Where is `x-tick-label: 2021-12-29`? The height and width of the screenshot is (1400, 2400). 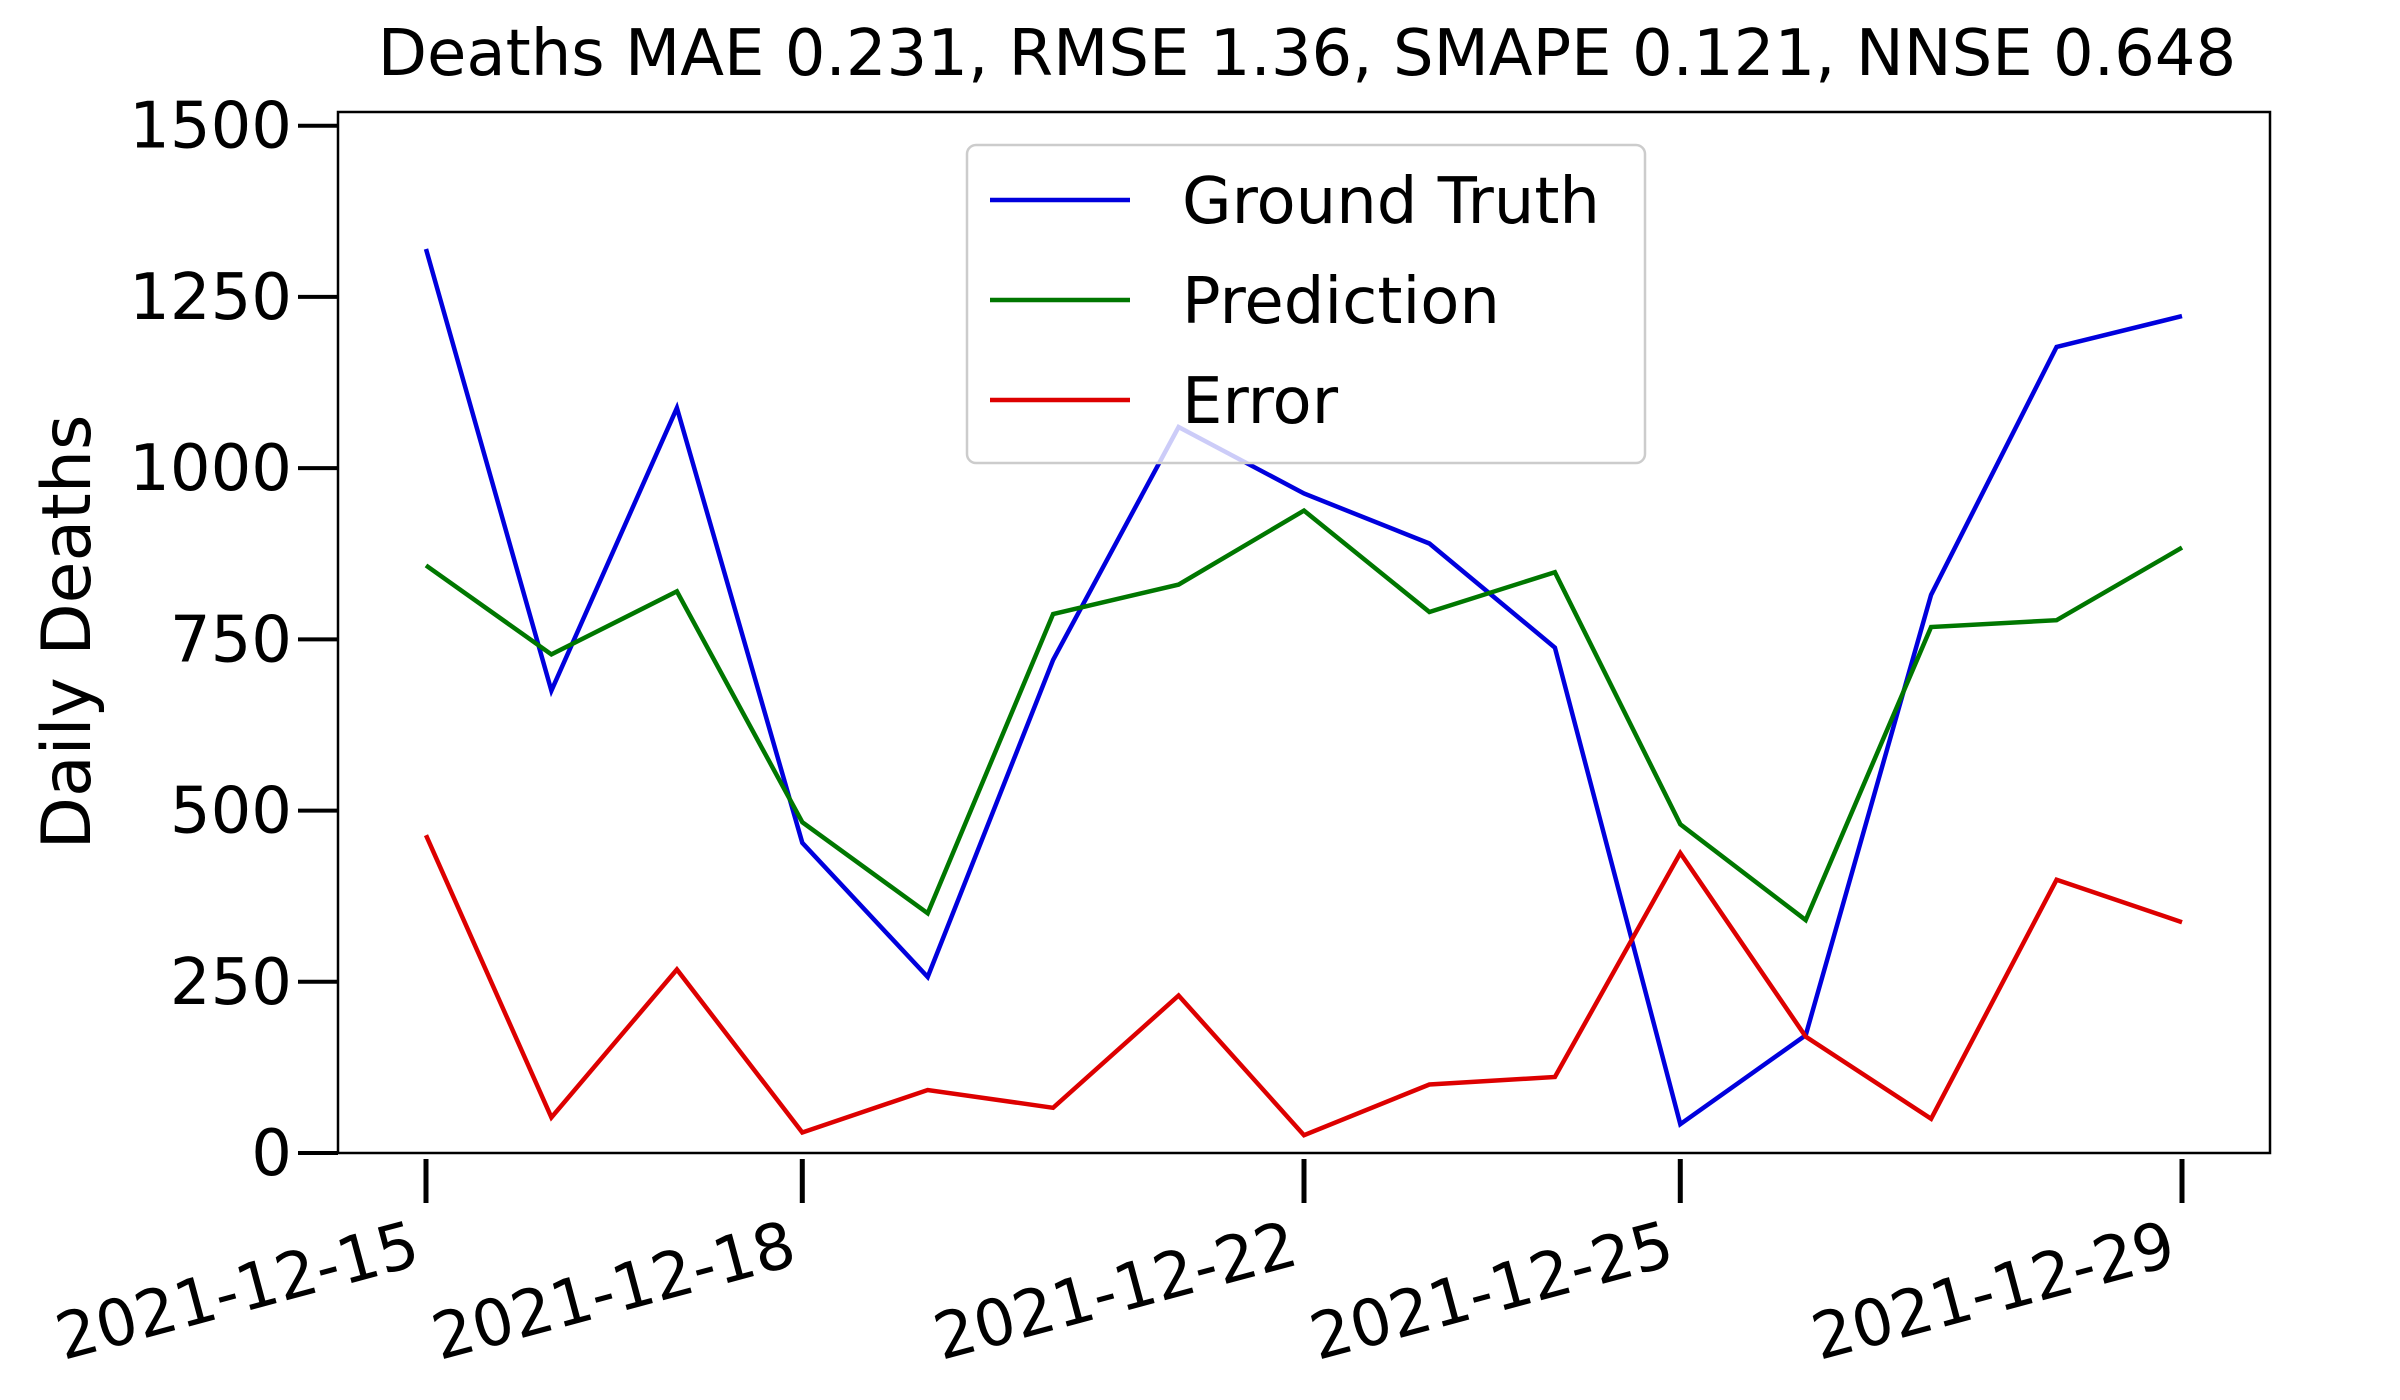 x-tick-label: 2021-12-29 is located at coordinates (1993, 1292).